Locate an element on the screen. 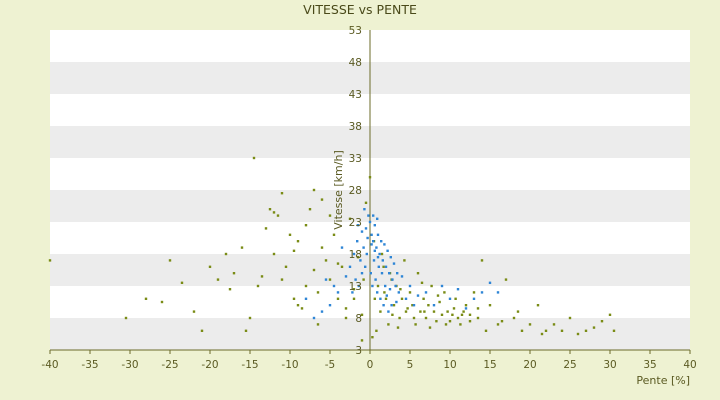  x-tick-label: 25 is located at coordinates (569, 365).